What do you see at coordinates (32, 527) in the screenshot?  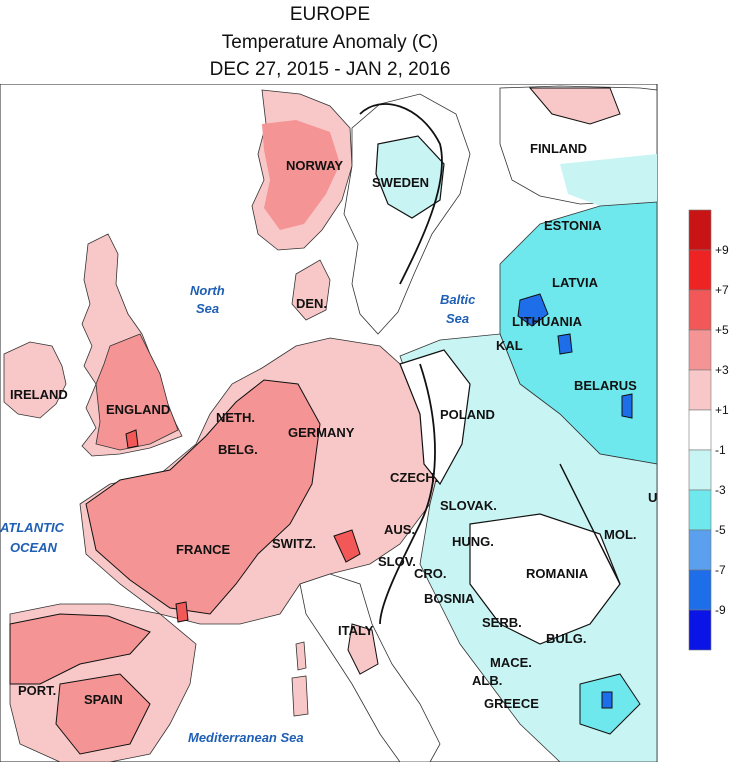 I see `label-atlantic-1: ATLANTIC` at bounding box center [32, 527].